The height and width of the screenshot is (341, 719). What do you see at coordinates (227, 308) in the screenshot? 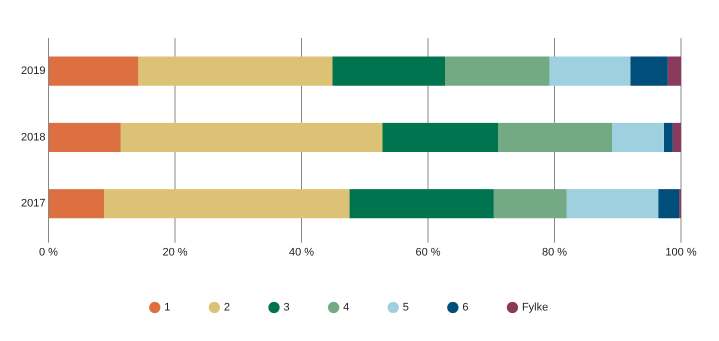
I see `legend-label: 2` at bounding box center [227, 308].